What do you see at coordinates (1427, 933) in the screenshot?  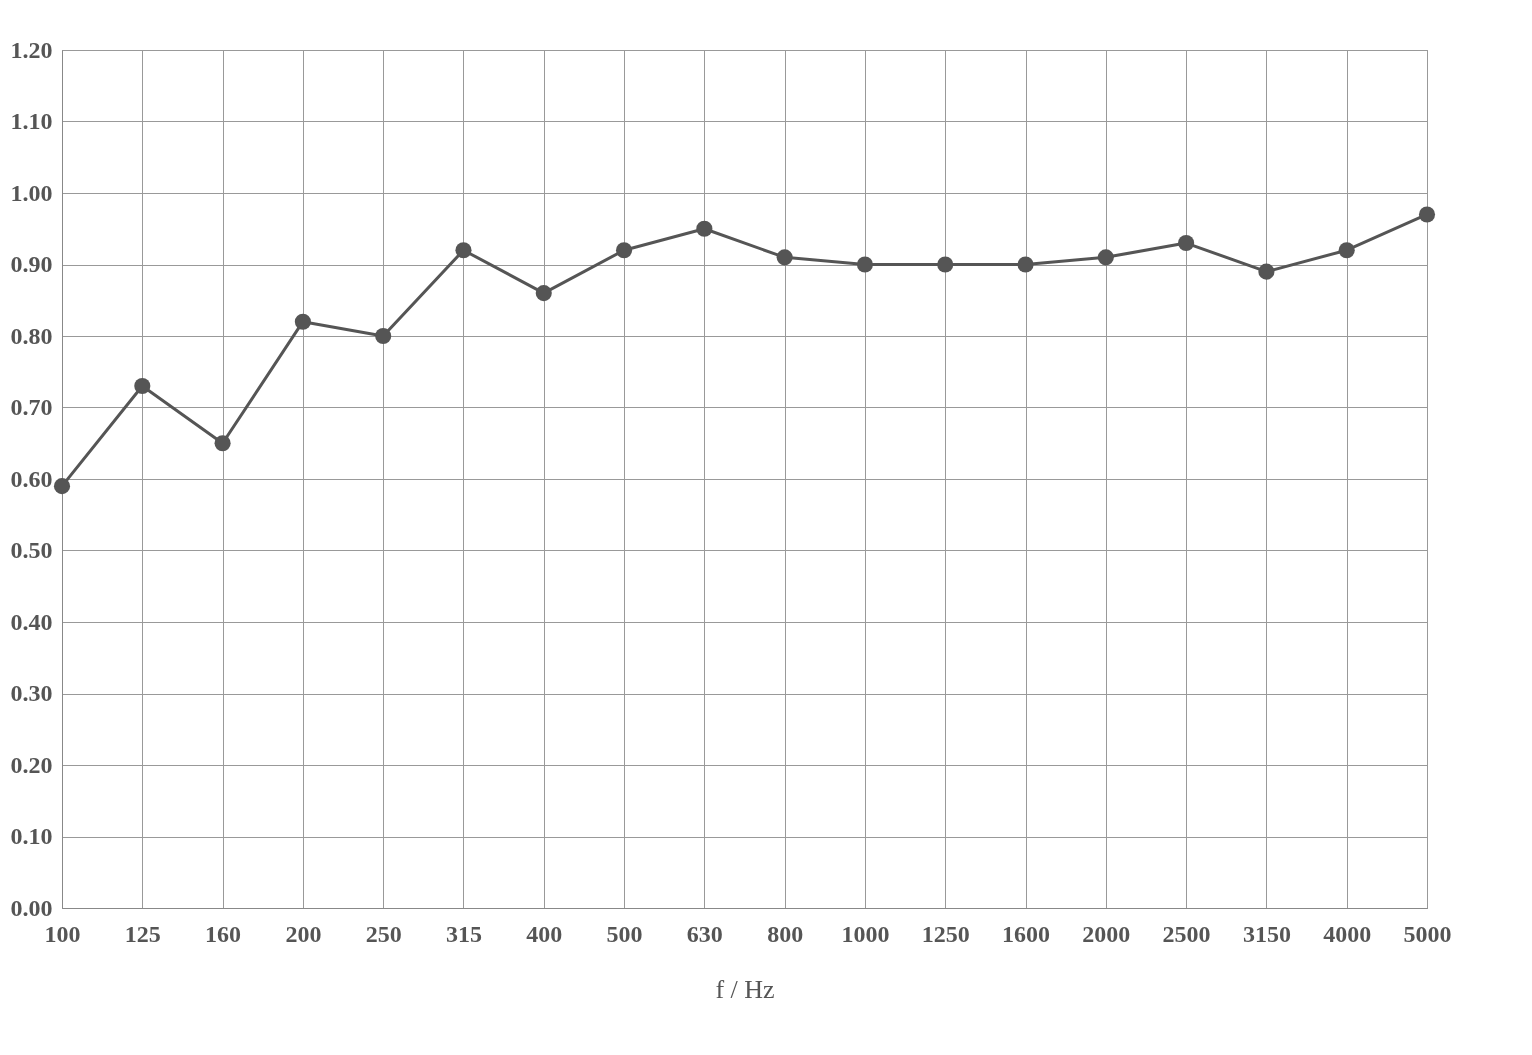 I see `x-tick-label: 5000` at bounding box center [1427, 933].